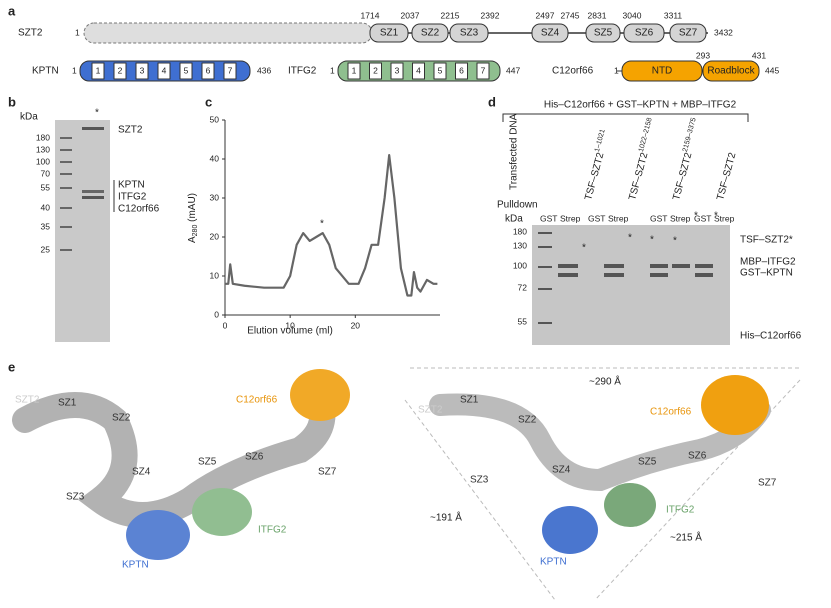 Image resolution: width=831 pixels, height=608 pixels. Describe the element at coordinates (192, 209) in the screenshot. I see `y-label-unit: (mAU)` at that location.